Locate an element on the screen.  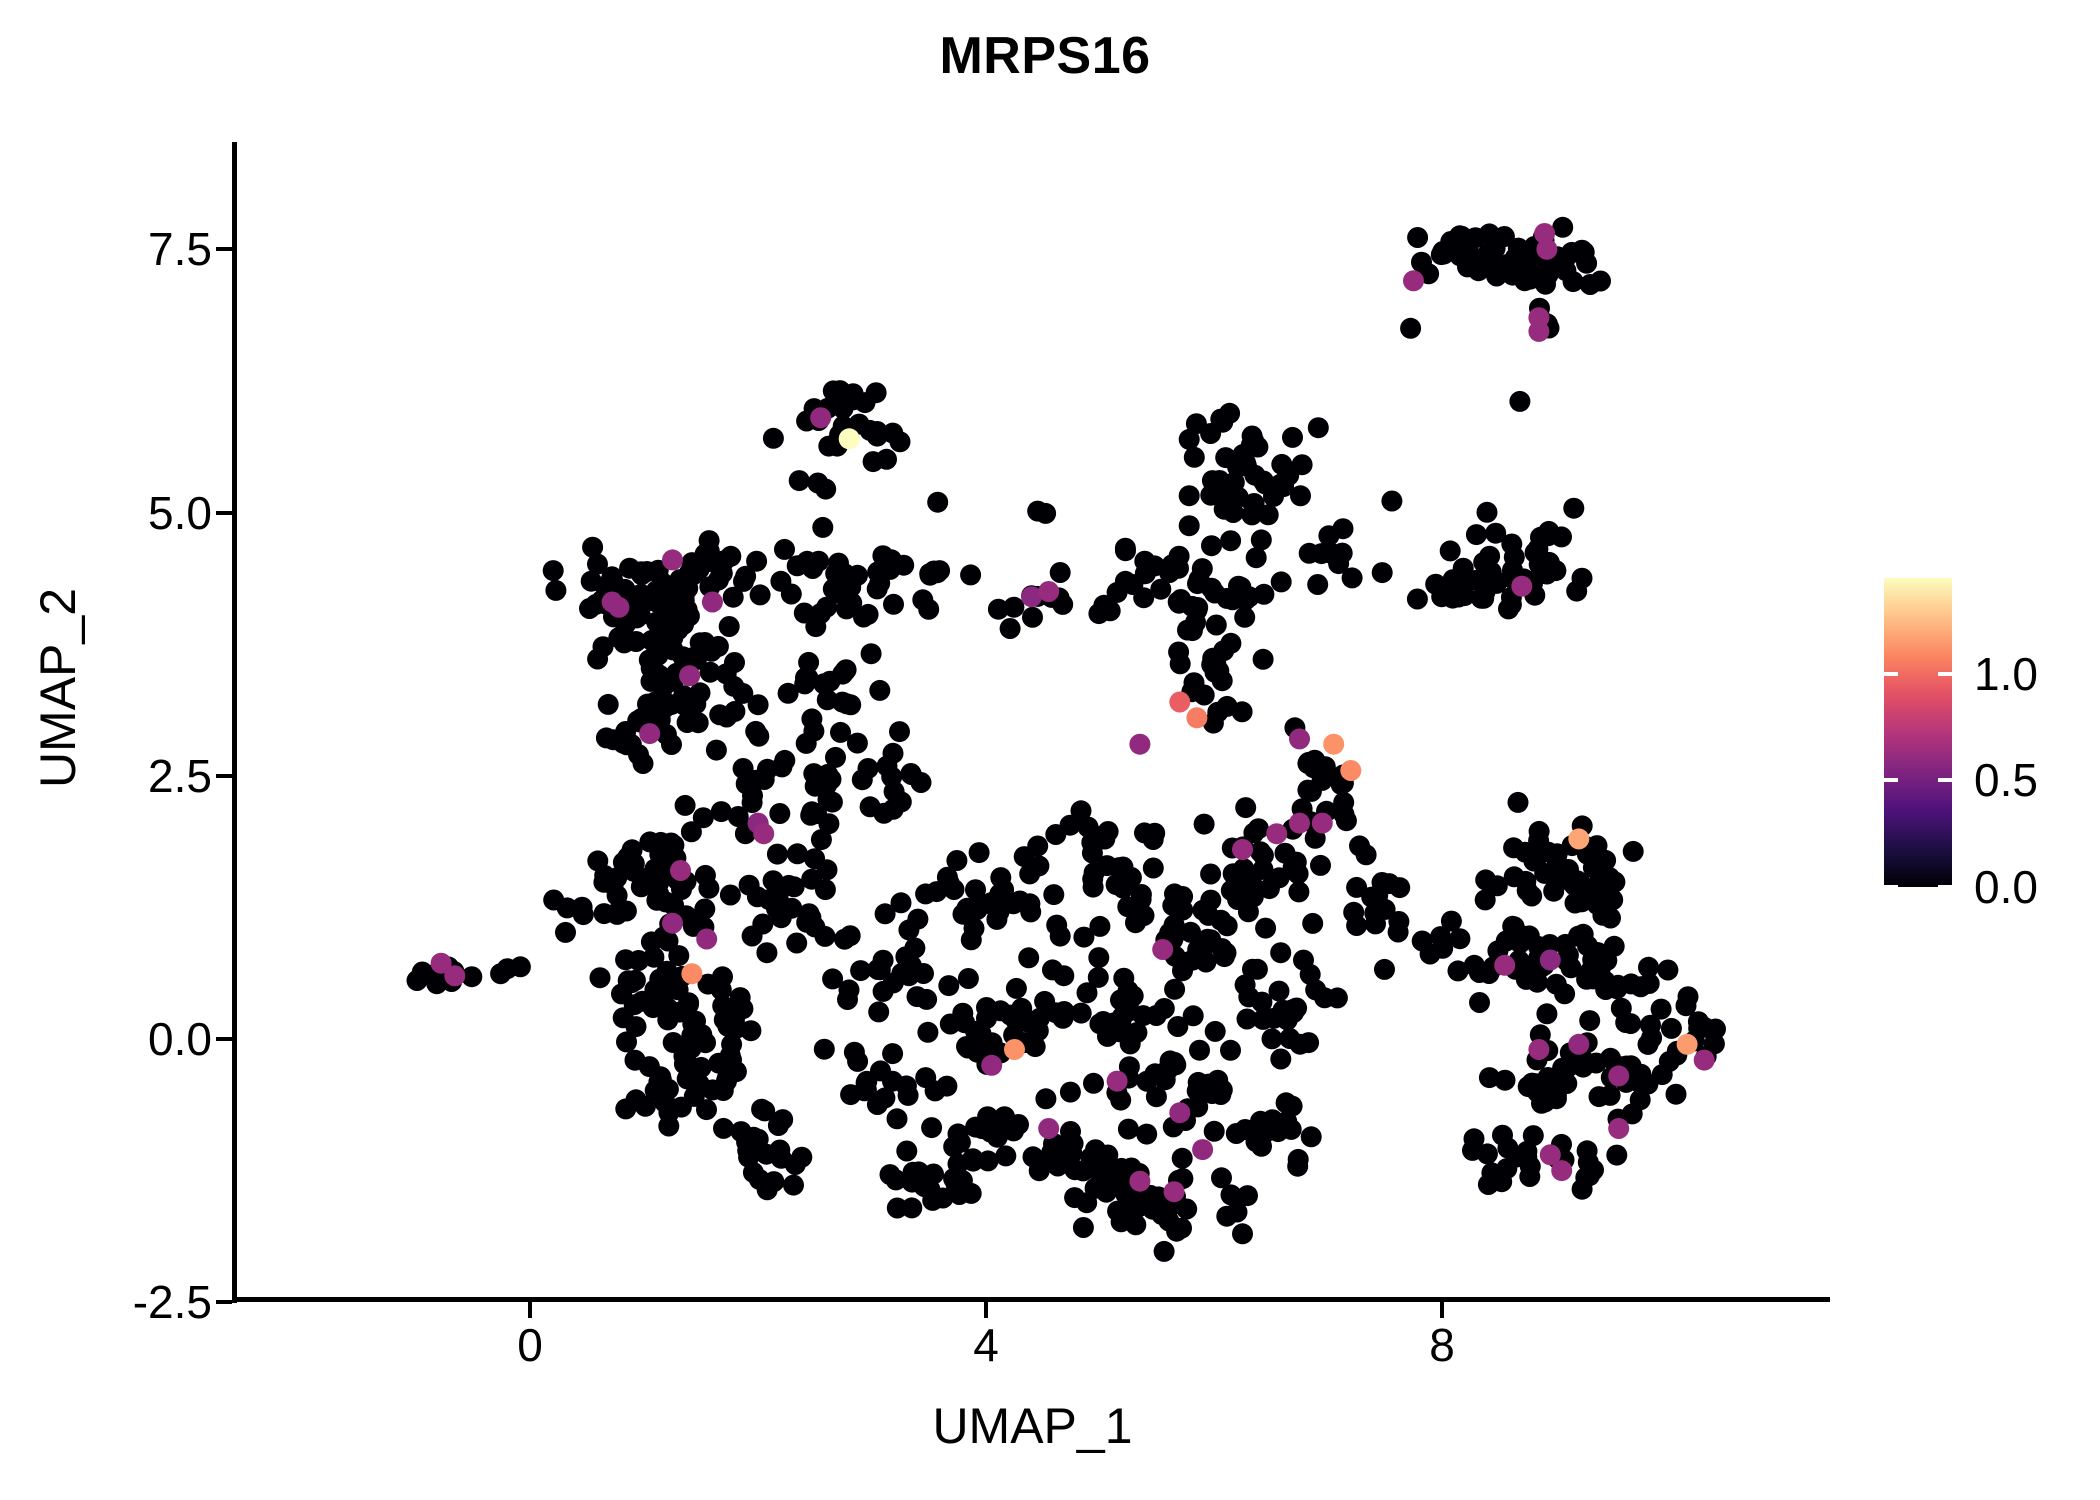
legend-label: 0.5 is located at coordinates (2006, 780).